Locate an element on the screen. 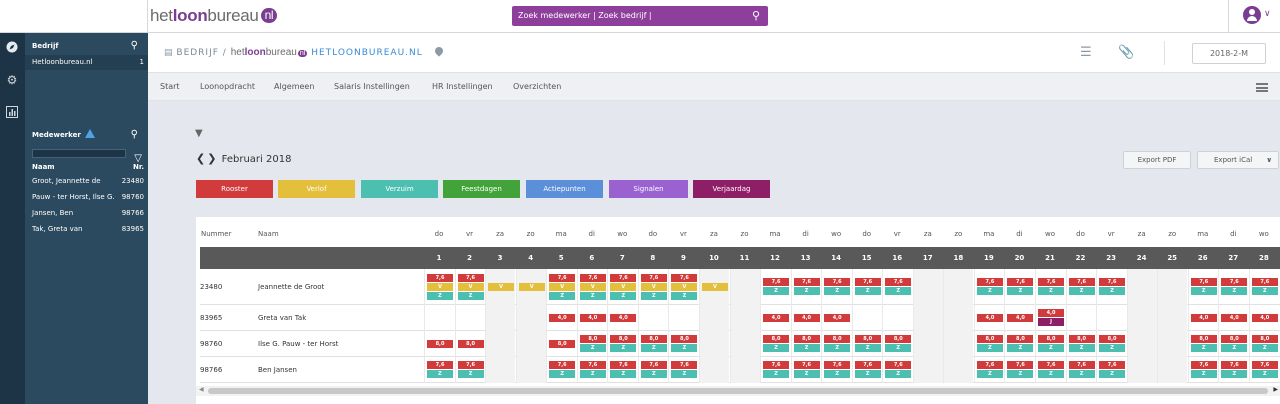 This screenshot has height=404, width=1280. row-naam: Greta van Tak is located at coordinates (282, 318).